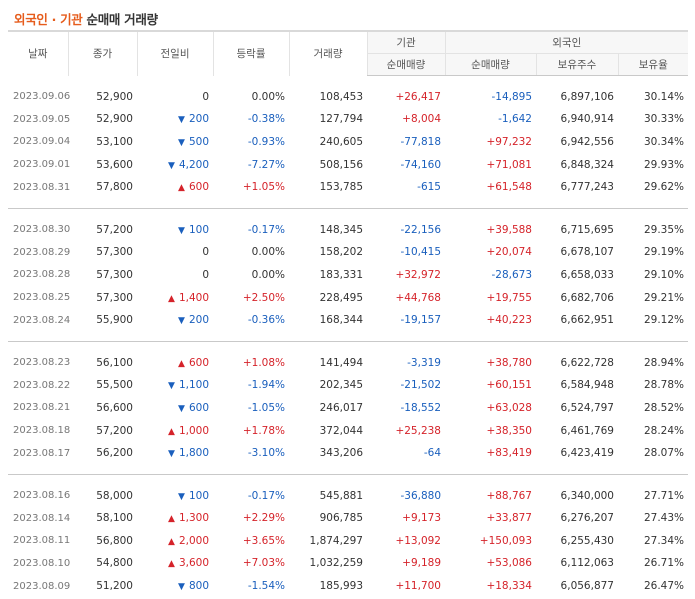  I want to click on cell-change: ▲ 3,600, so click(175, 563).